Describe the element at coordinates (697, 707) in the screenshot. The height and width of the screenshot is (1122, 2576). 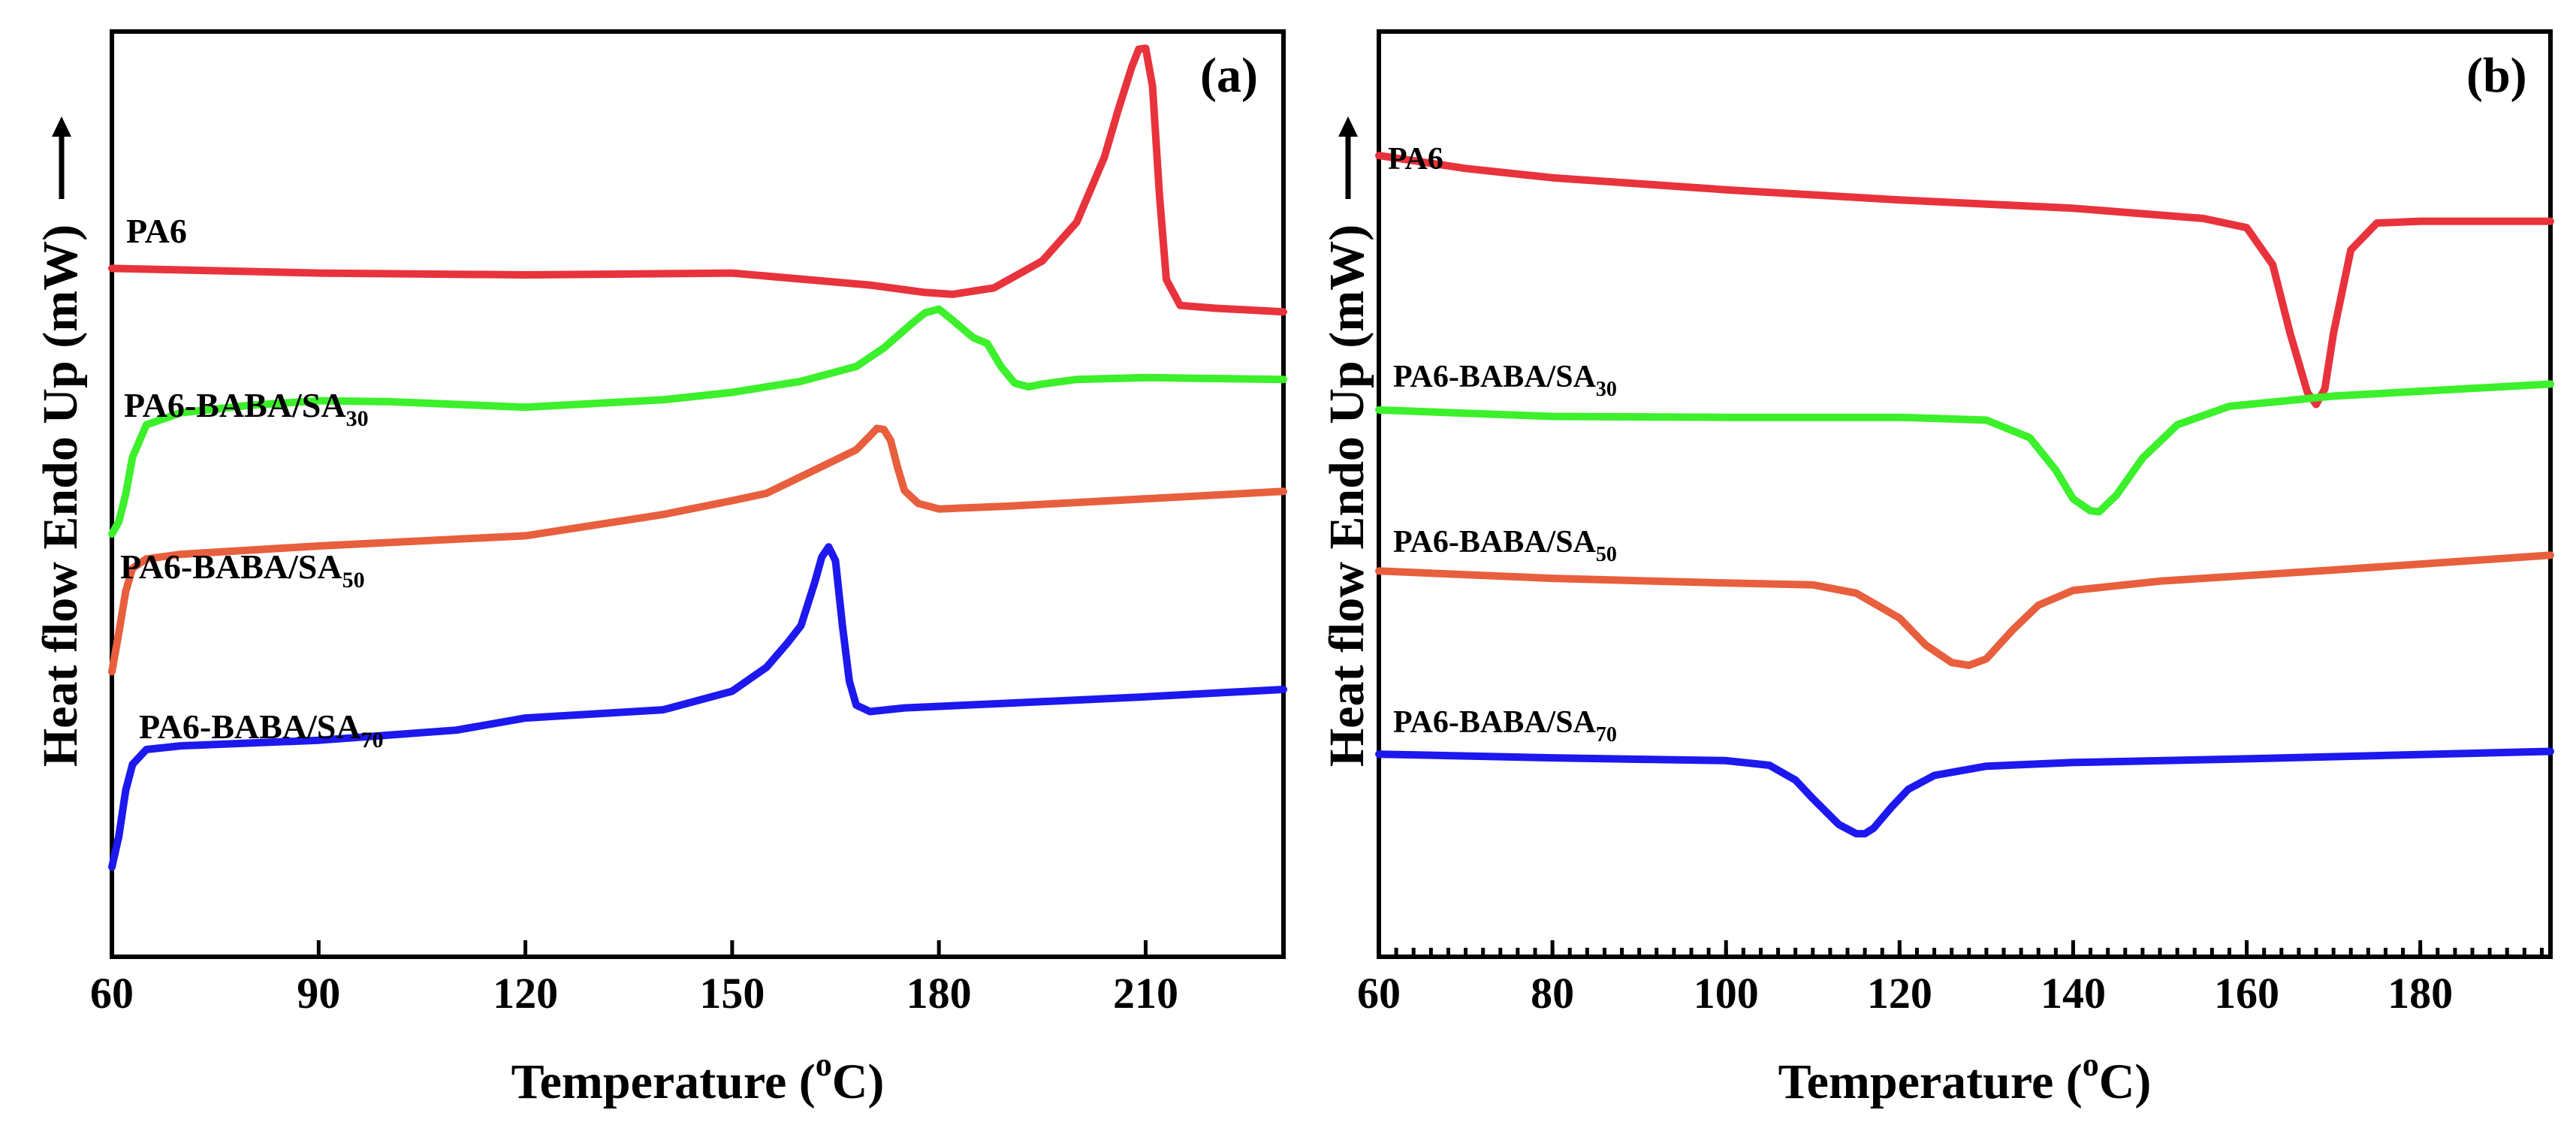
I see `panel-a-series-line-pa6-baba-sa70` at that location.